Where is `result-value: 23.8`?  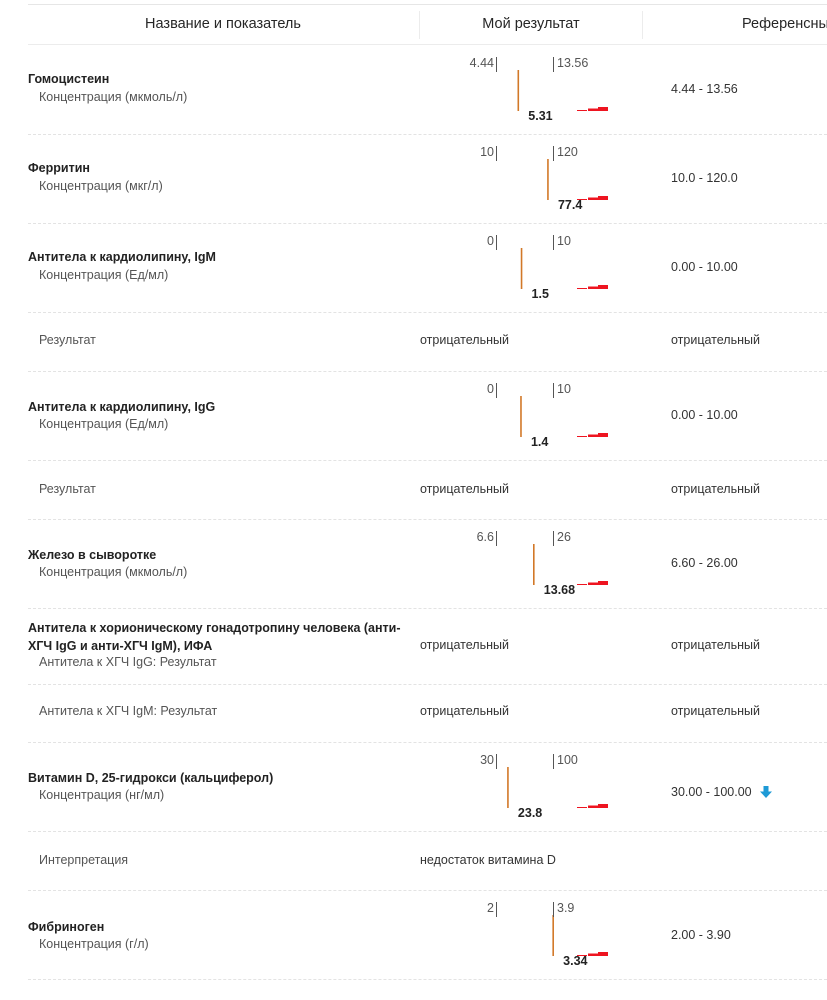 result-value: 23.8 is located at coordinates (530, 813).